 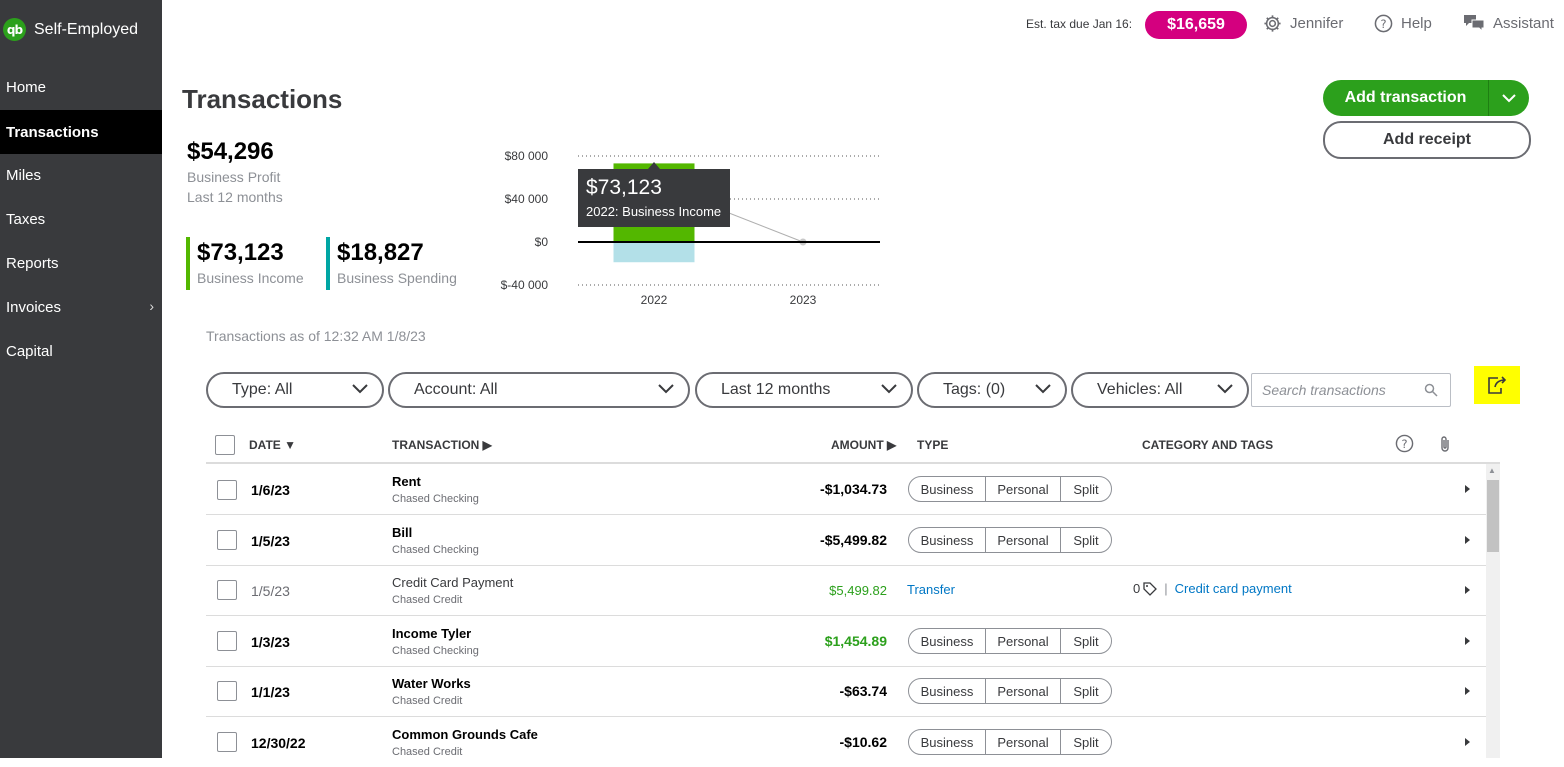 What do you see at coordinates (804, 390) in the screenshot?
I see `period-filter: Last 12 months` at bounding box center [804, 390].